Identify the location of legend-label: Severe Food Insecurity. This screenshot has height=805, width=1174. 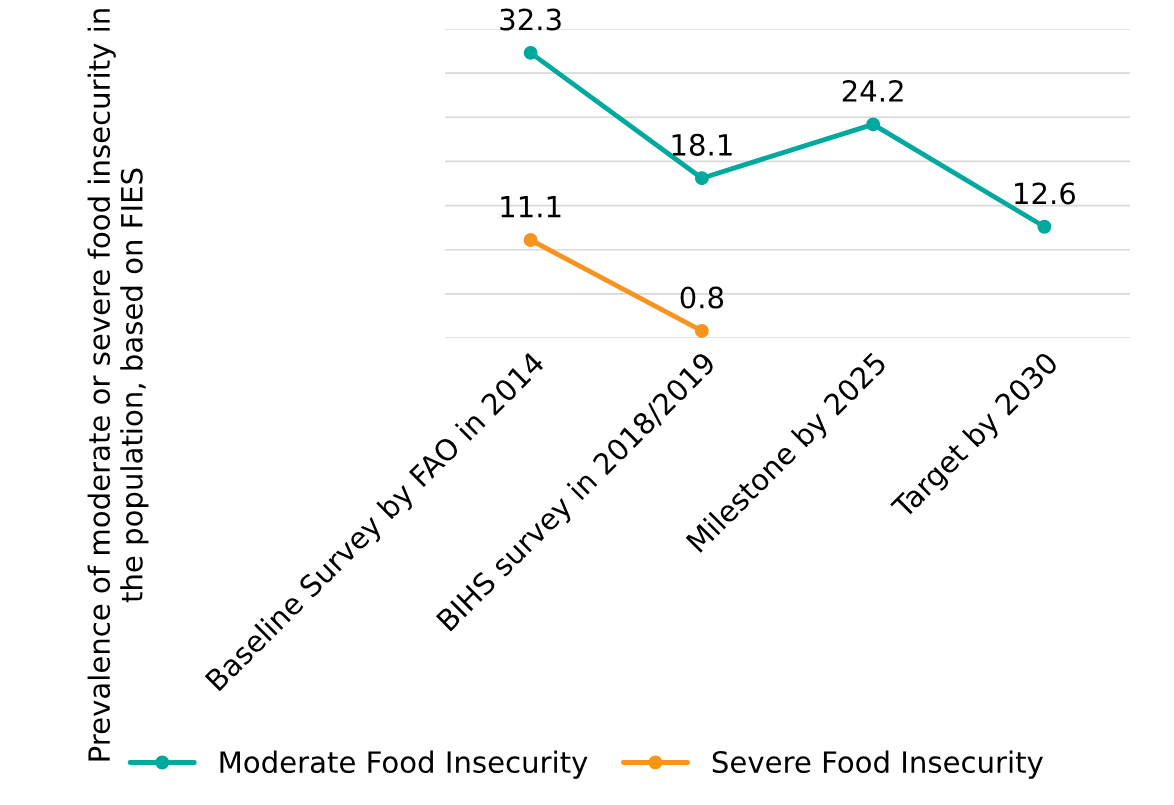
(877, 764).